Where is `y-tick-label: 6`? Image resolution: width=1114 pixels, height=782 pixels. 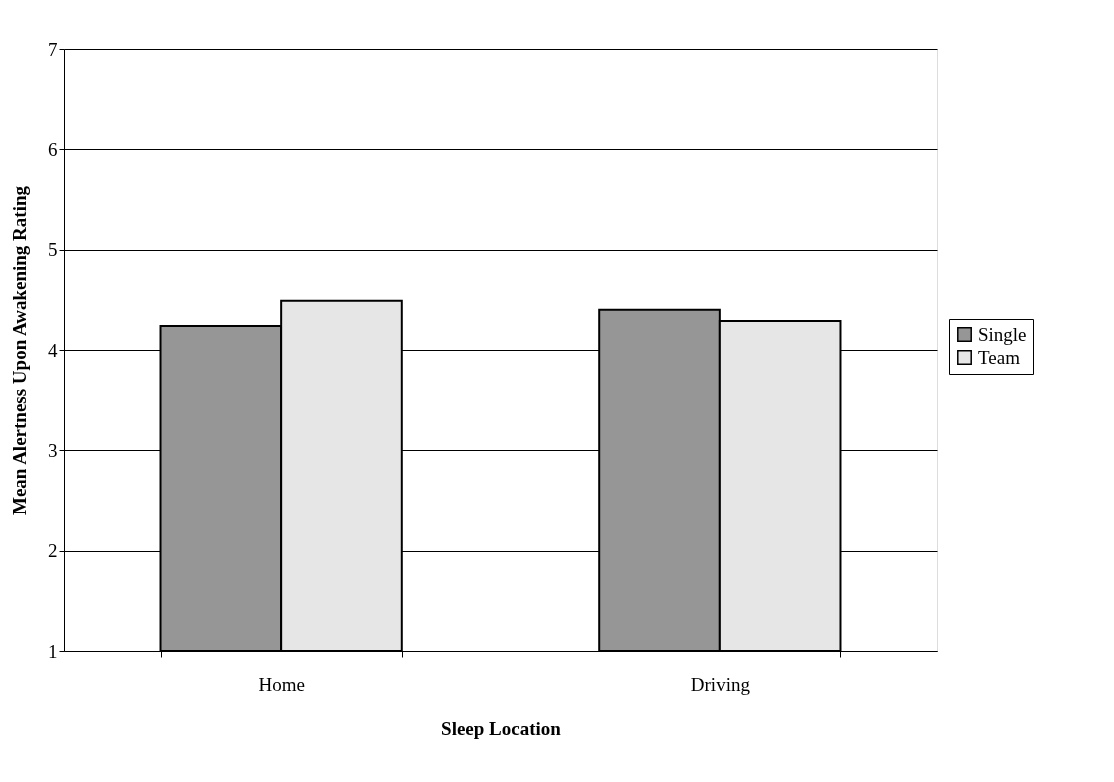 y-tick-label: 6 is located at coordinates (53, 149).